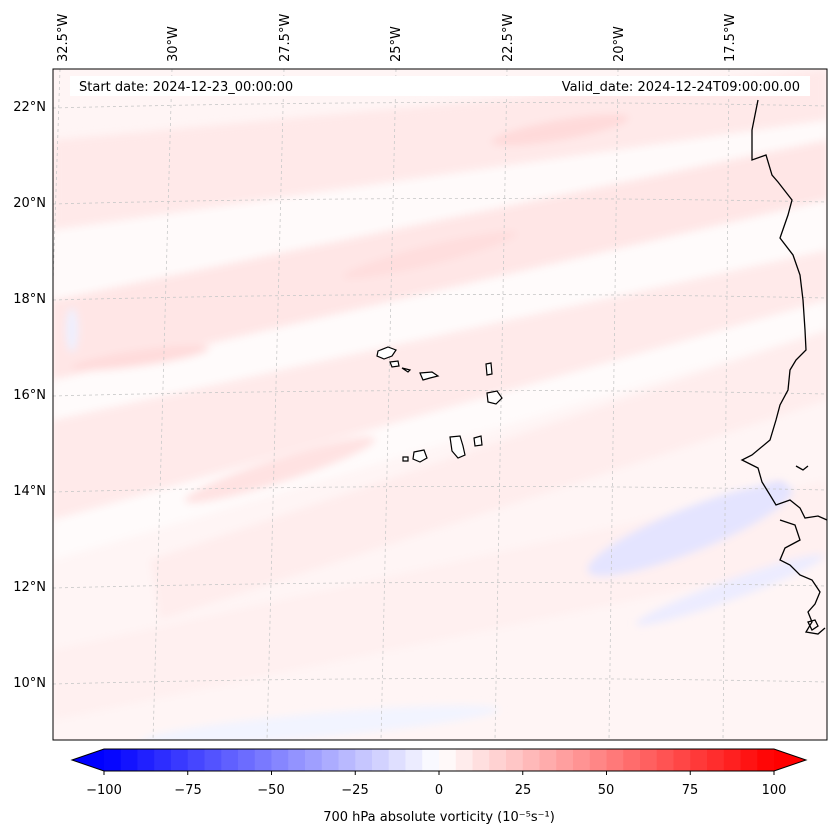 The width and height of the screenshot is (837, 839). Describe the element at coordinates (29, 491) in the screenshot. I see `lat-label: 14°N` at that location.